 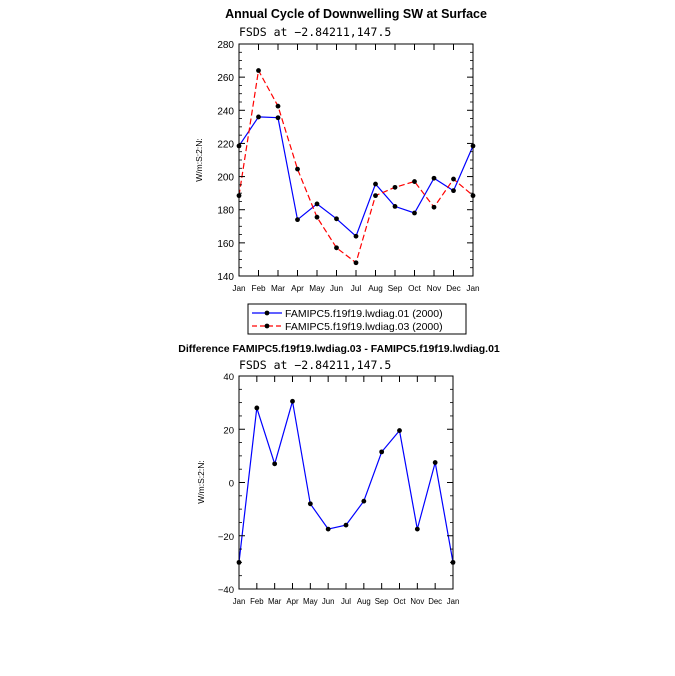 I want to click on y-tick-label: 40, so click(x=228, y=377).